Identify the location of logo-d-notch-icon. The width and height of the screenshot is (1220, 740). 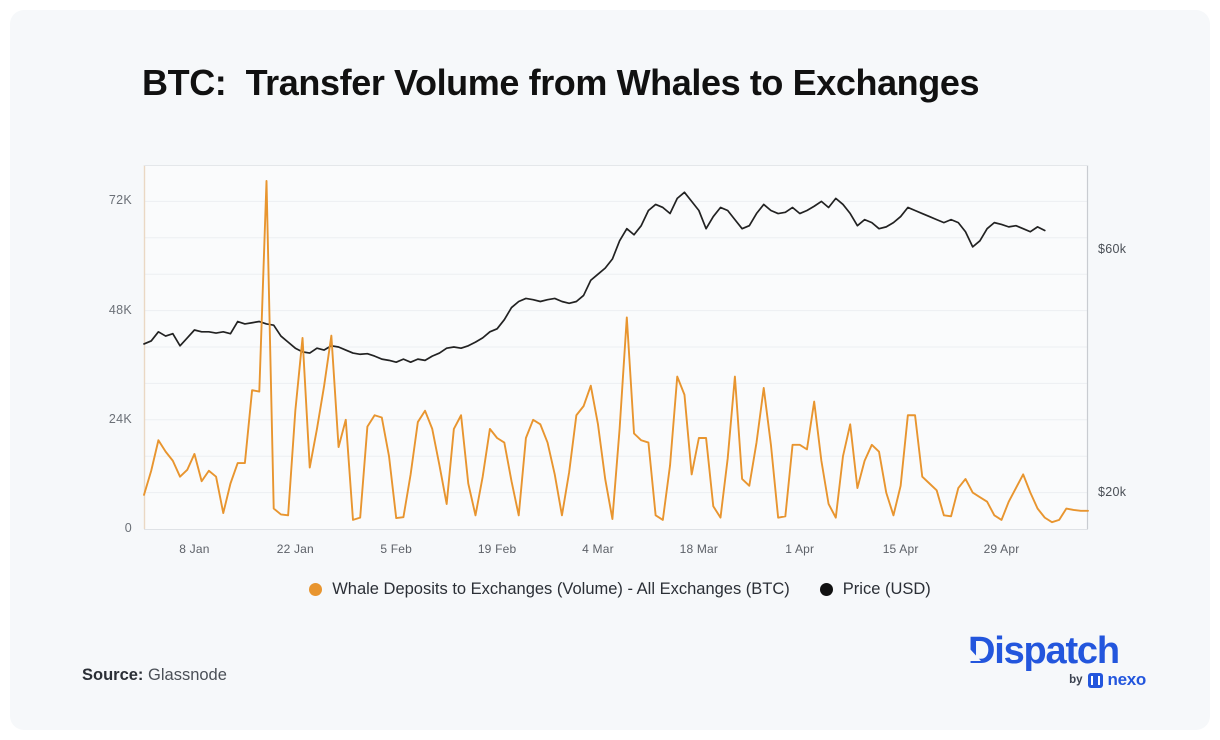
(975, 655).